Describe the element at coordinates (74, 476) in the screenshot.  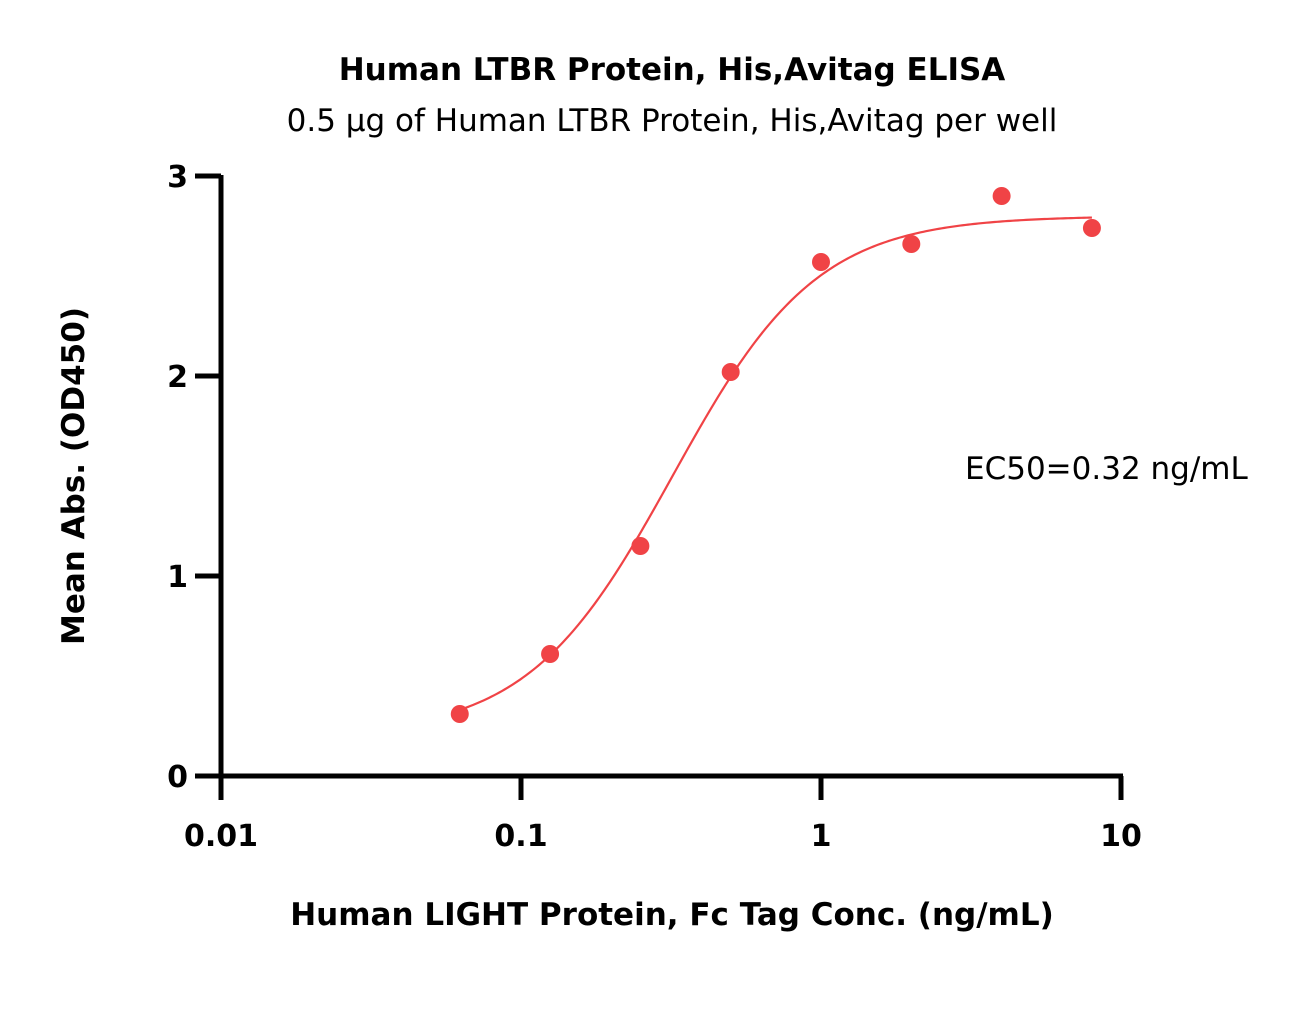
I see `y-axis-title: Mean Abs. (OD450)` at that location.